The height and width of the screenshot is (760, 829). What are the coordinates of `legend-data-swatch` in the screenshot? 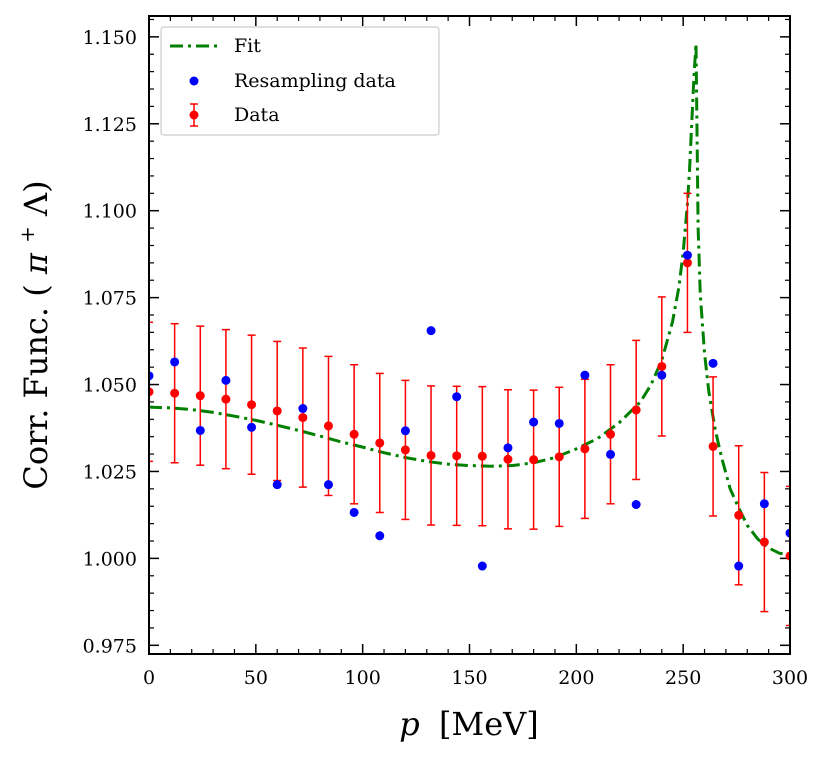 It's located at (194, 115).